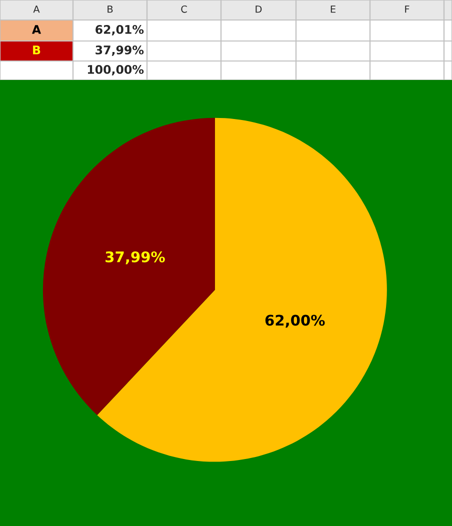 The image size is (452, 526). What do you see at coordinates (295, 321) in the screenshot?
I see `data-label: 62,00%` at bounding box center [295, 321].